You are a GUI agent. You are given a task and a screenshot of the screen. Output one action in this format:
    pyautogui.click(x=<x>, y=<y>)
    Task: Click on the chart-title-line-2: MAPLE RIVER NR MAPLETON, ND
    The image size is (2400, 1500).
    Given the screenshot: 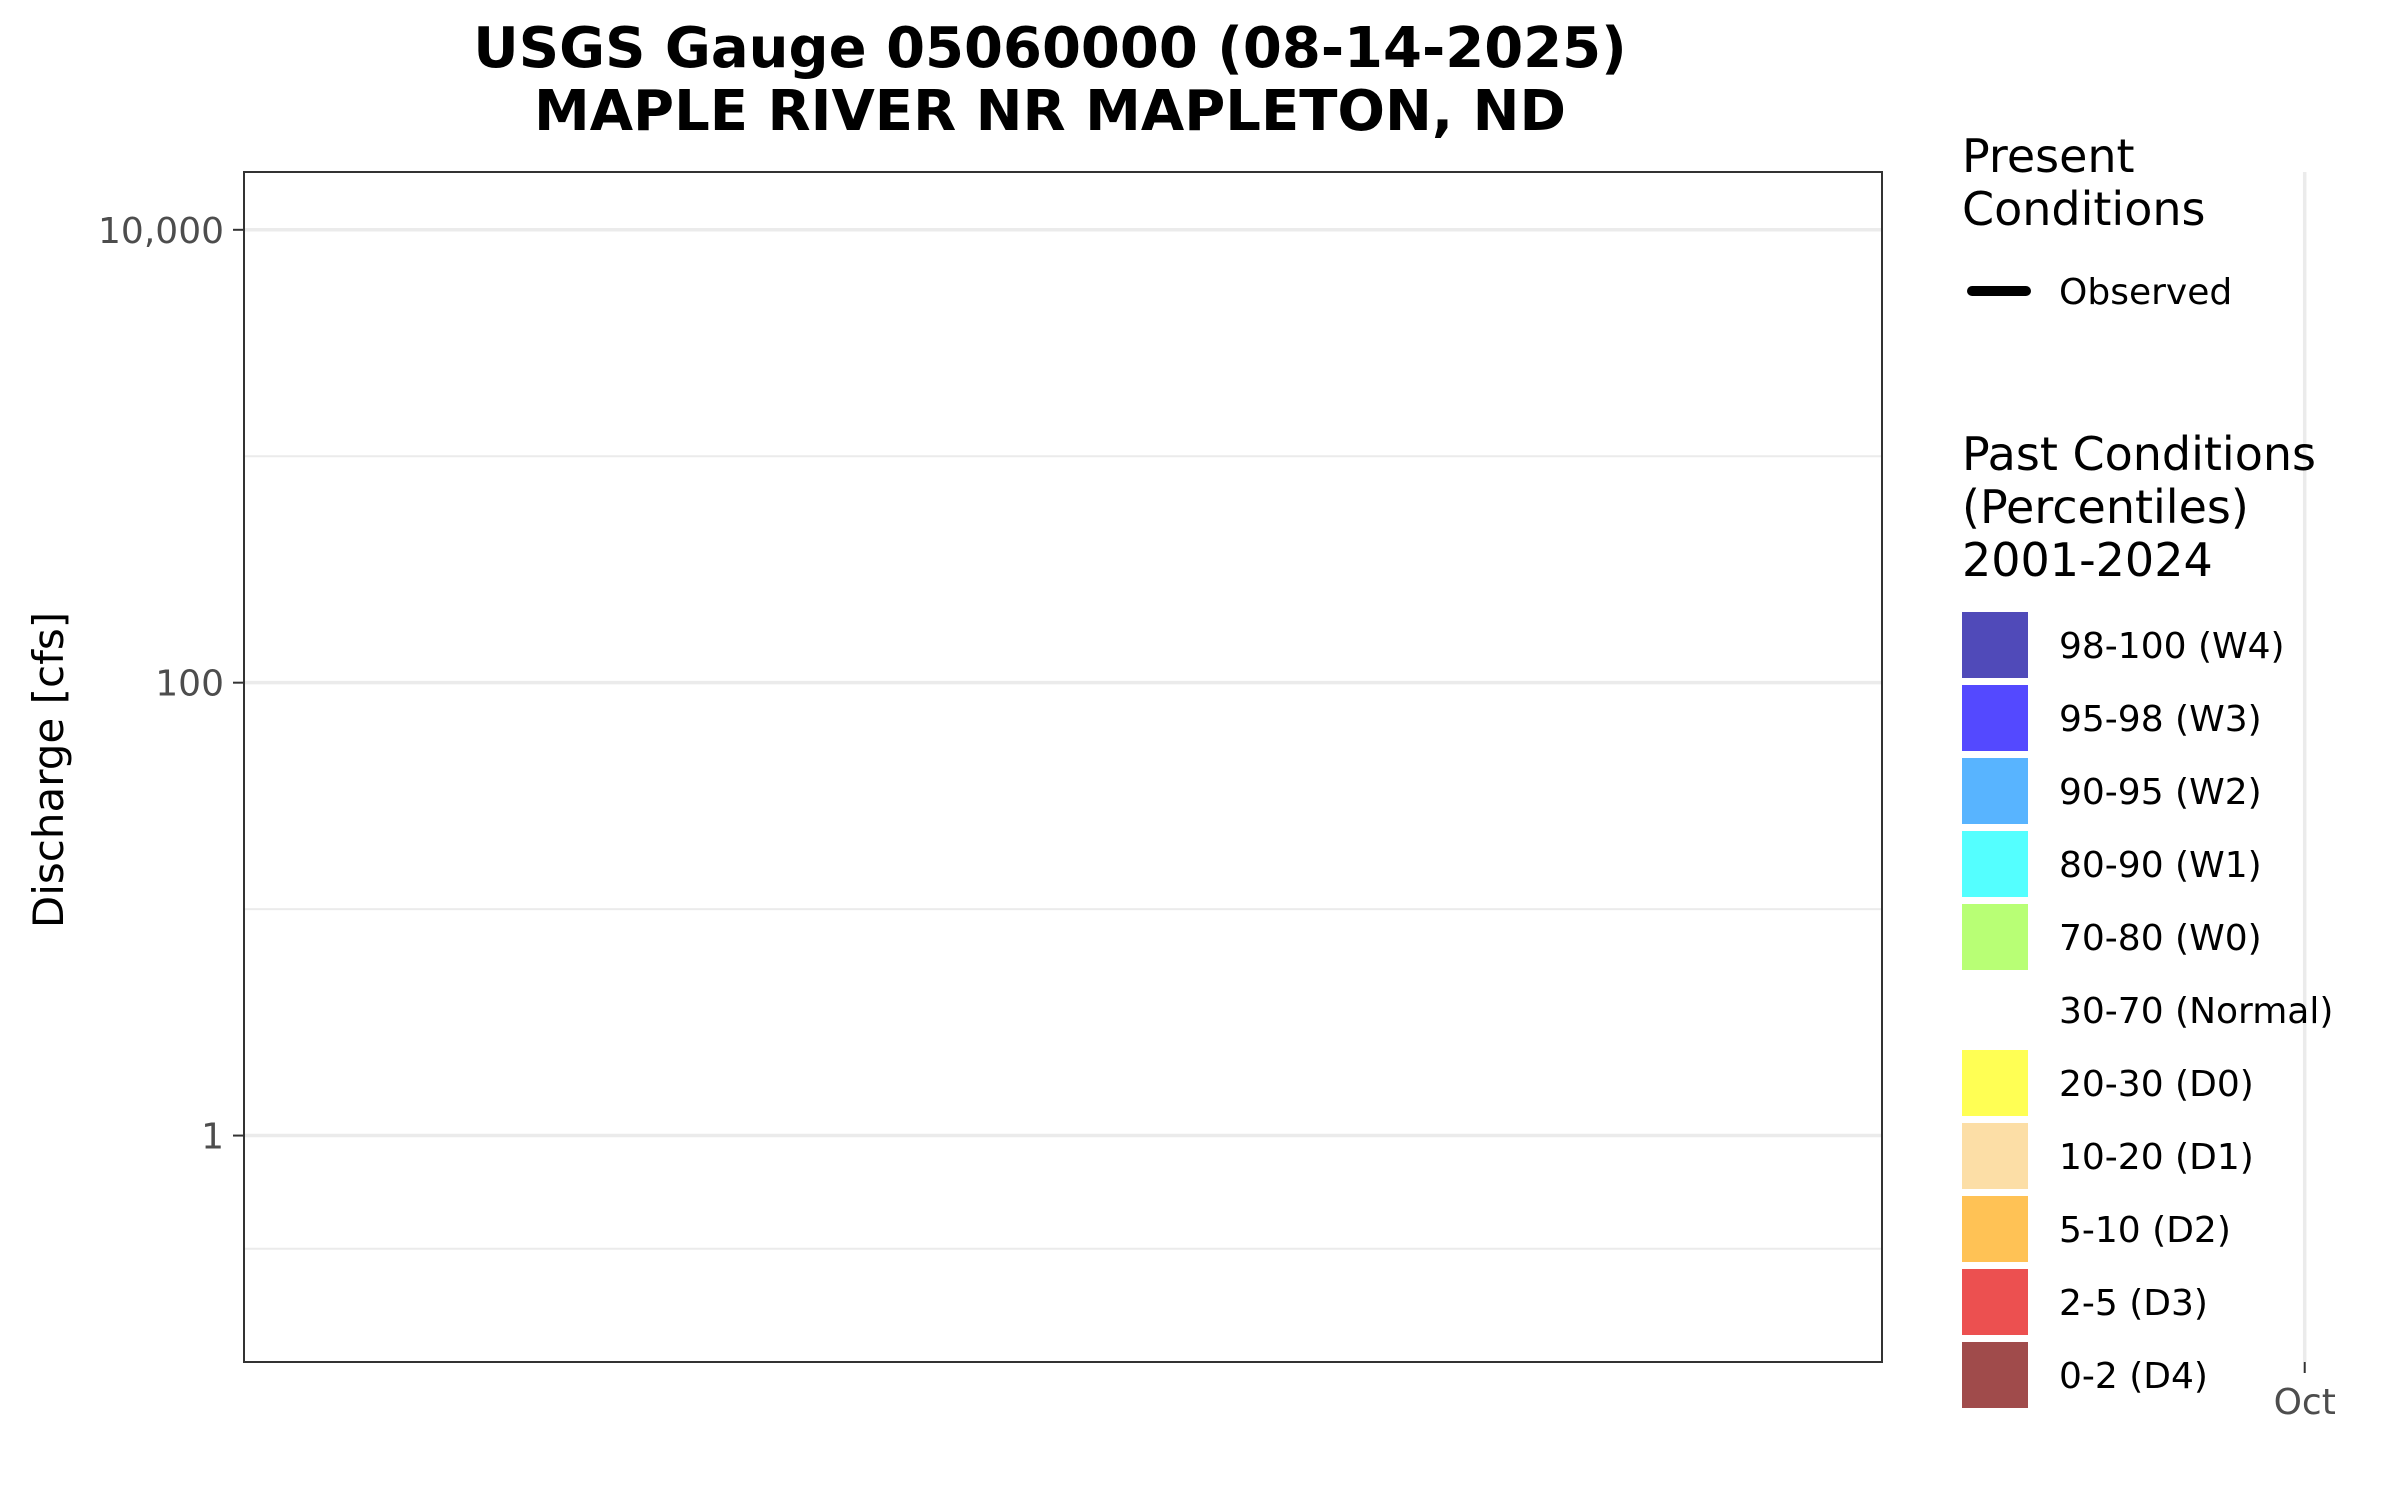 What is the action you would take?
    pyautogui.click(x=1050, y=111)
    